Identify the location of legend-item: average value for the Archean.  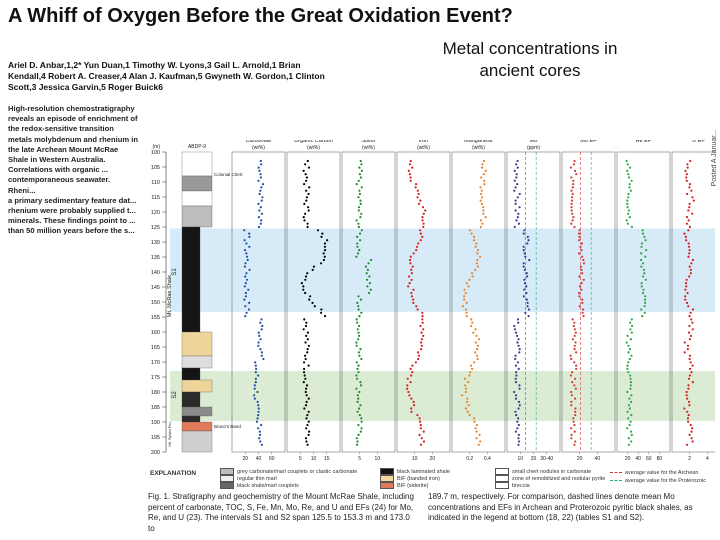
(654, 473).